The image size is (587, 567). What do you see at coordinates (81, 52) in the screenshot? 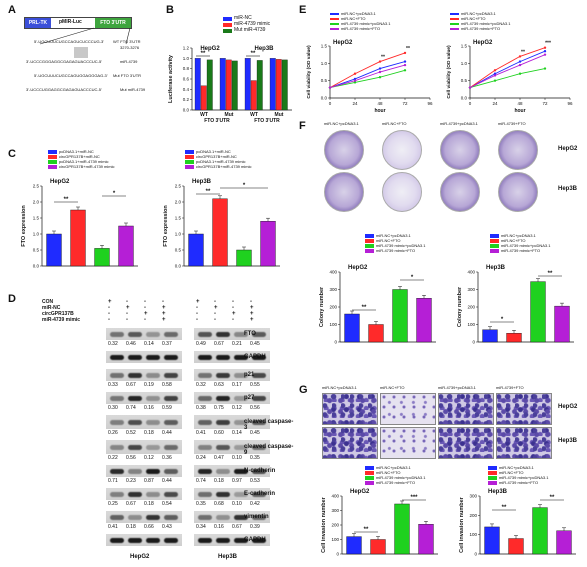
I see `binding-ticks` at bounding box center [81, 52].